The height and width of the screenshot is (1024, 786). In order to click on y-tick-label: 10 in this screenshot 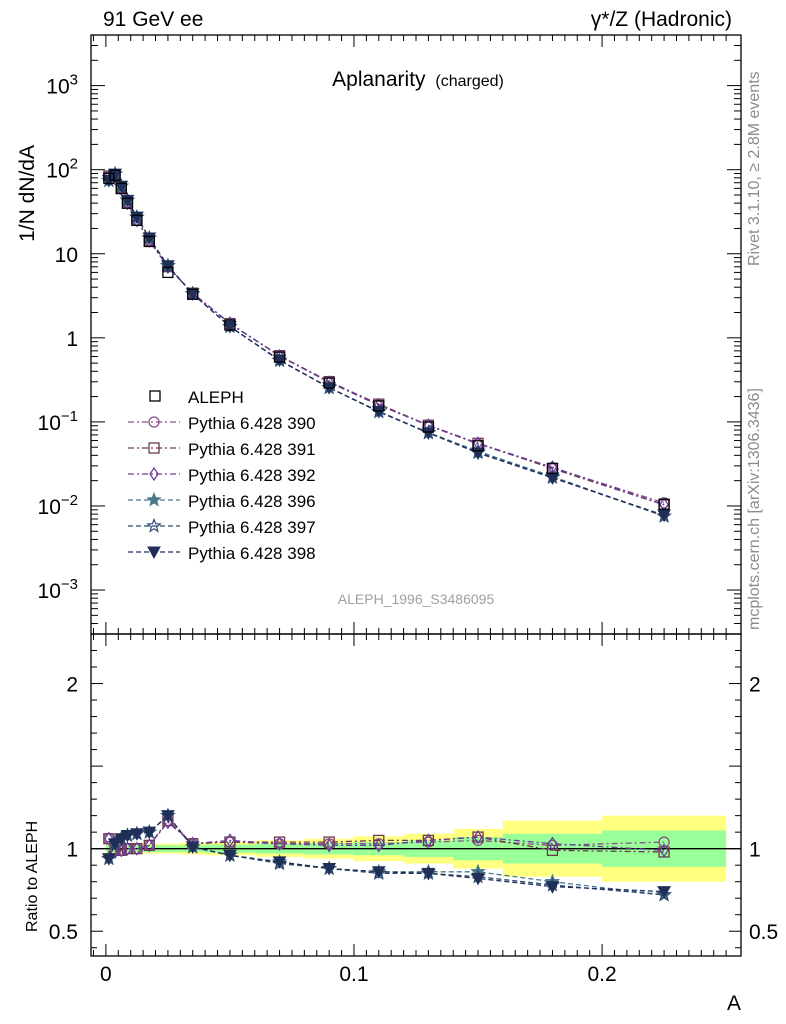, I will do `click(66, 255)`.